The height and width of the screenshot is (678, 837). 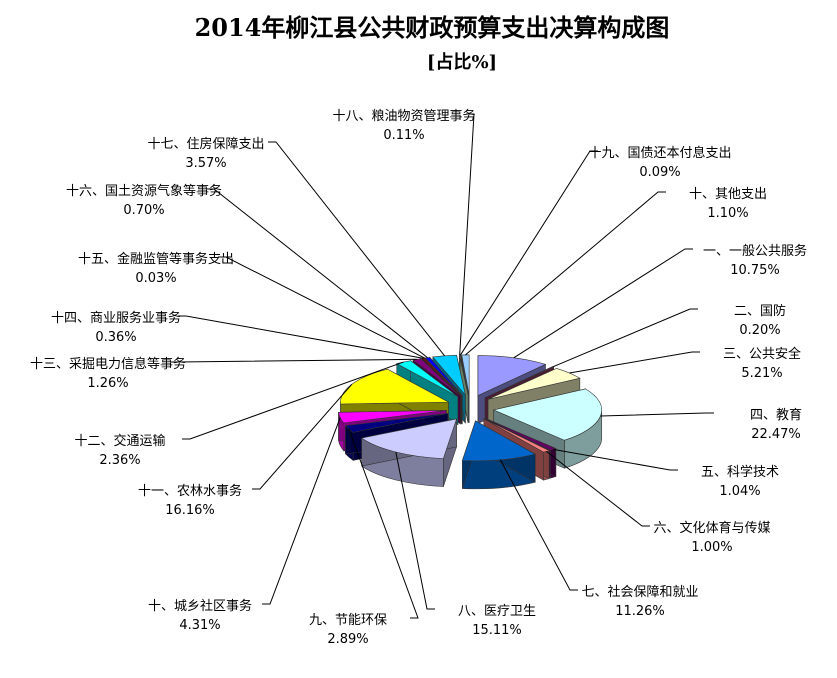 I want to click on slice-label: 八、医疗卫生 15.11%, so click(x=497, y=621).